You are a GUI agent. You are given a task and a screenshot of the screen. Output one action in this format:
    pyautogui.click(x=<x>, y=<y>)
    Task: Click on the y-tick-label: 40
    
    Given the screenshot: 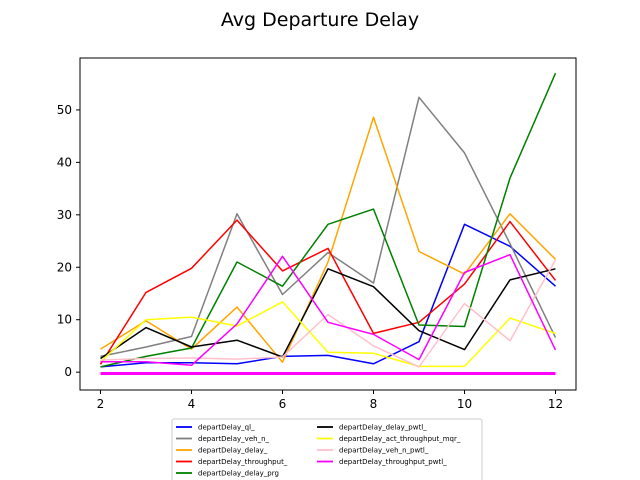 What is the action you would take?
    pyautogui.click(x=64, y=162)
    